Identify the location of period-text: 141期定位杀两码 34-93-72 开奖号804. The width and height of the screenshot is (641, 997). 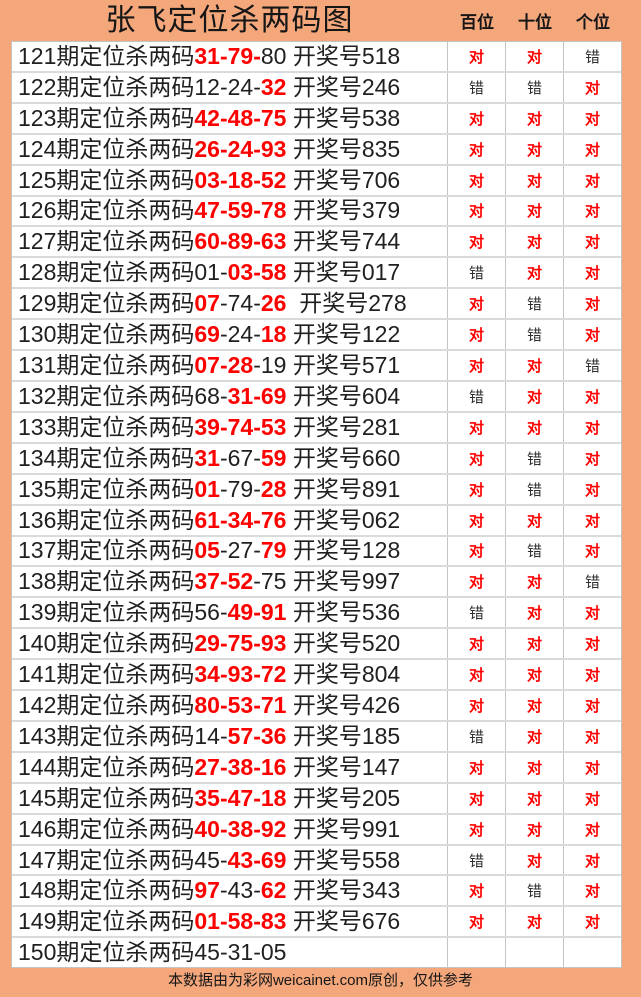
(229, 674).